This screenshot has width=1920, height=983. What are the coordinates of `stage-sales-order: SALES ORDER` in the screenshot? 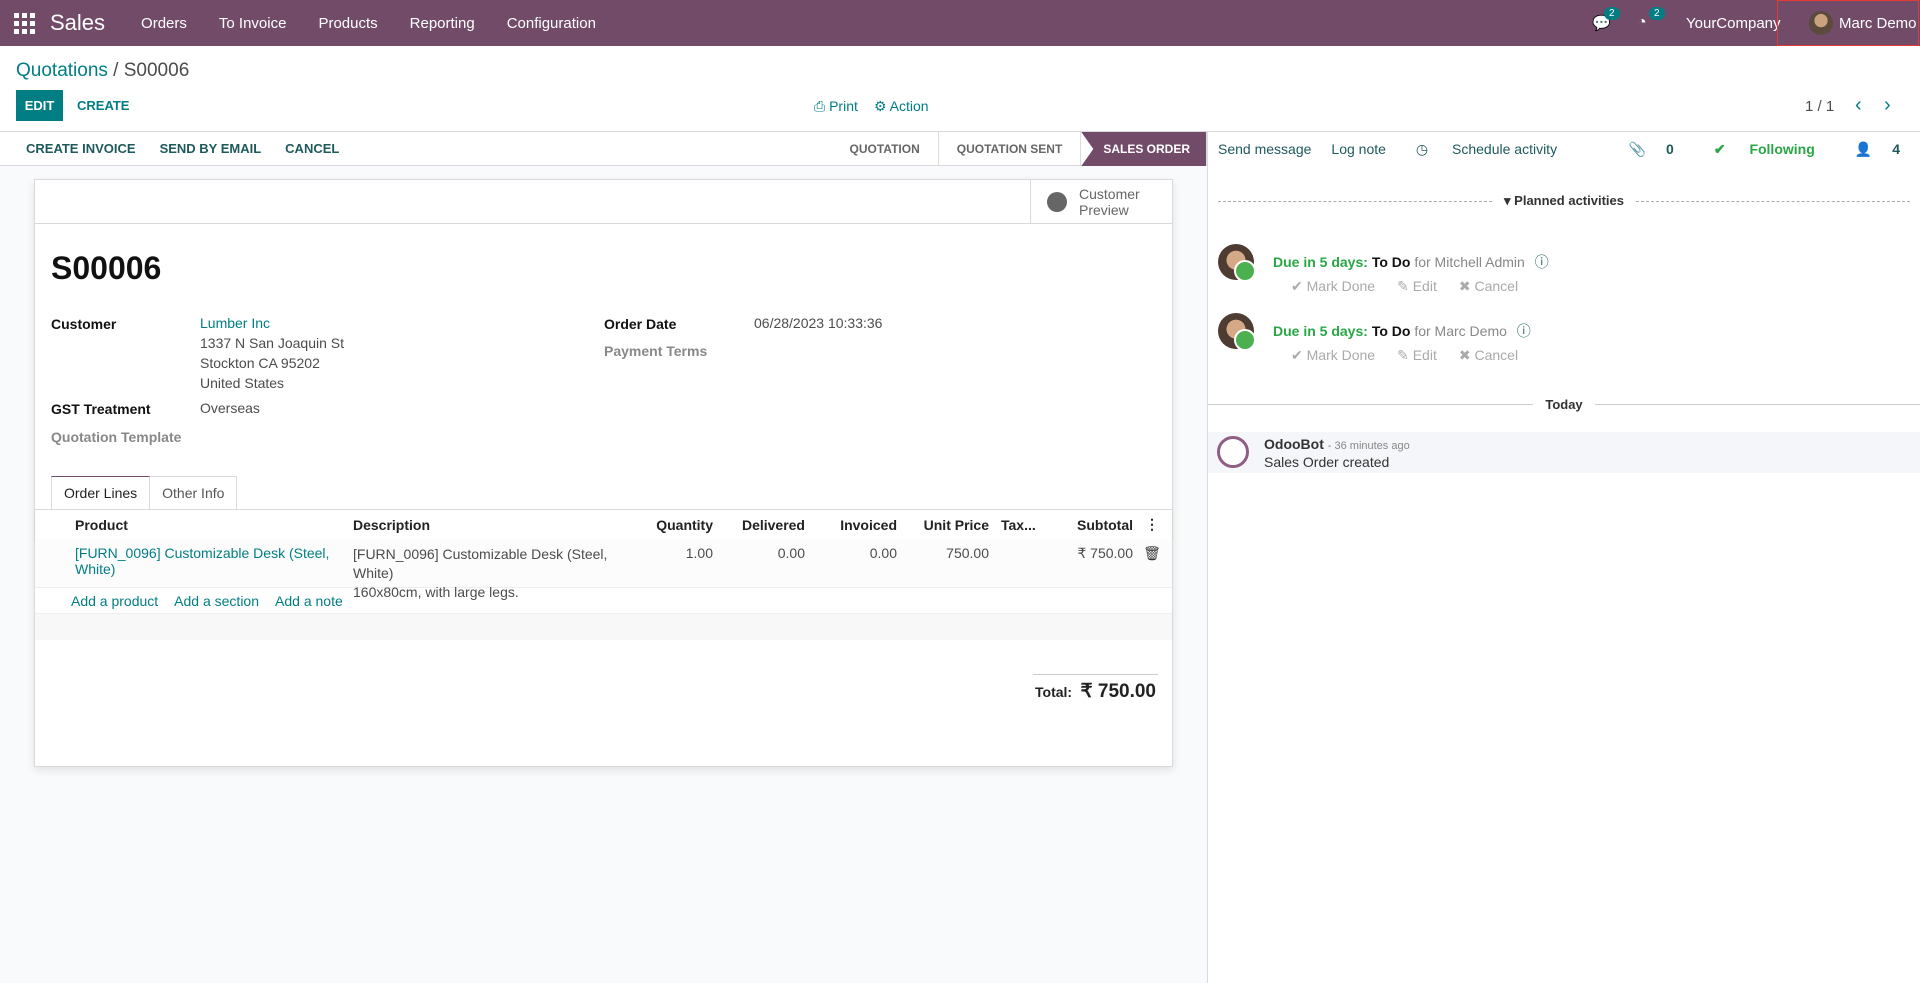 It's located at (1144, 149).